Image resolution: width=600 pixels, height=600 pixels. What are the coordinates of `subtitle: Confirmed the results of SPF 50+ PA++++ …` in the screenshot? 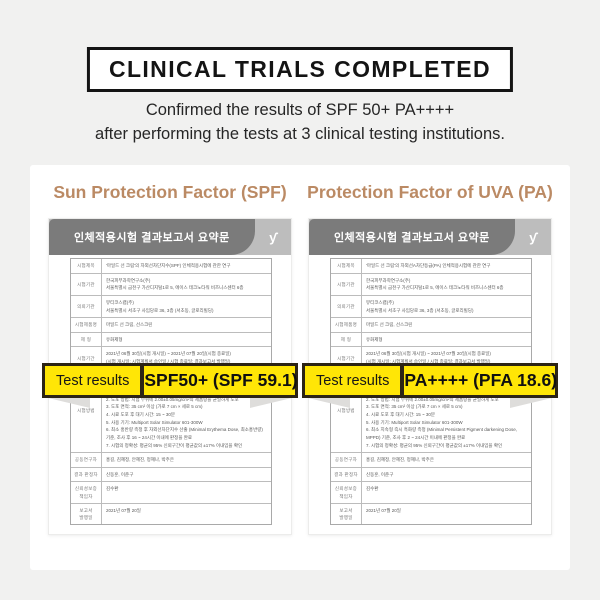 It's located at (300, 123).